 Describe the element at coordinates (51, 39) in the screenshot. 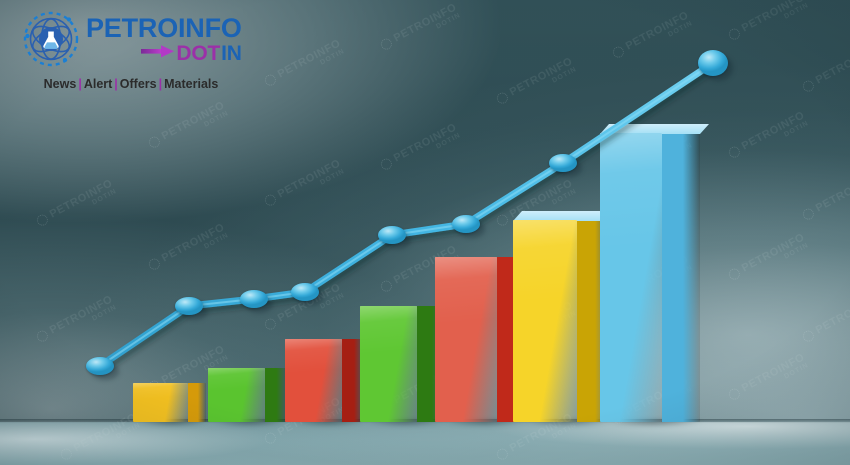

I see `atom-flask-logo-icon` at that location.